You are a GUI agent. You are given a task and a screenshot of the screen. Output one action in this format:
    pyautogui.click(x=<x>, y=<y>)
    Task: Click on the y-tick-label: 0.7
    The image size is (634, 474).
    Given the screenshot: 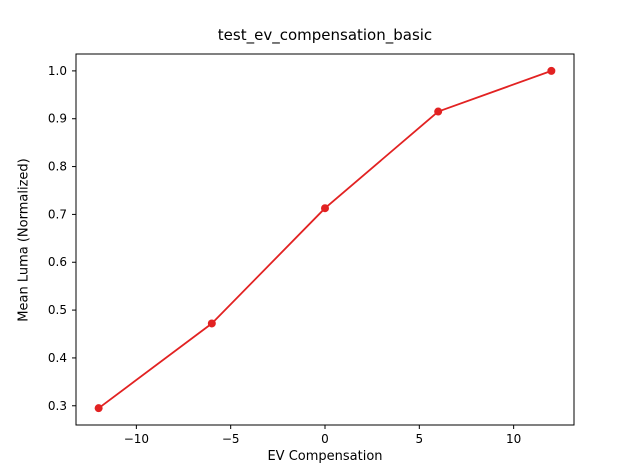 What is the action you would take?
    pyautogui.click(x=57, y=214)
    